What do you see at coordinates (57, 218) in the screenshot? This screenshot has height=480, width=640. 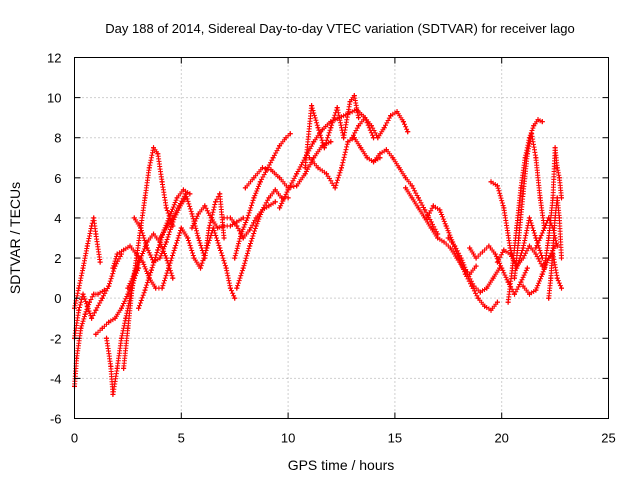 I see `y-tick-label: 4` at bounding box center [57, 218].